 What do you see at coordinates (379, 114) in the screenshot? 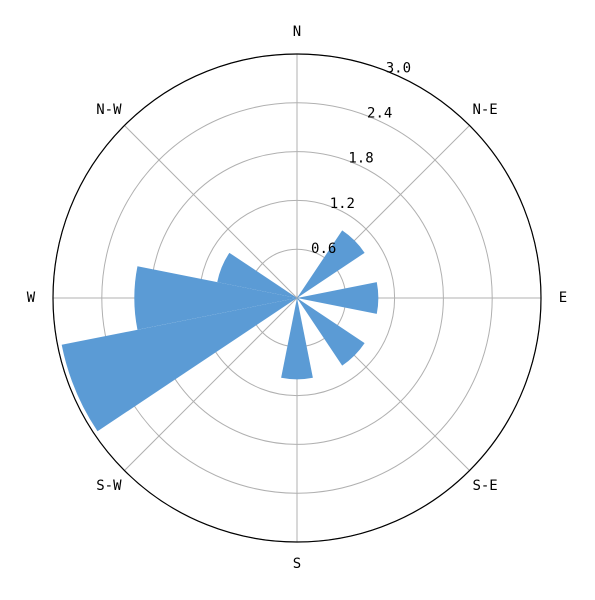
I see `r-tick-label: 2.4` at bounding box center [379, 114].